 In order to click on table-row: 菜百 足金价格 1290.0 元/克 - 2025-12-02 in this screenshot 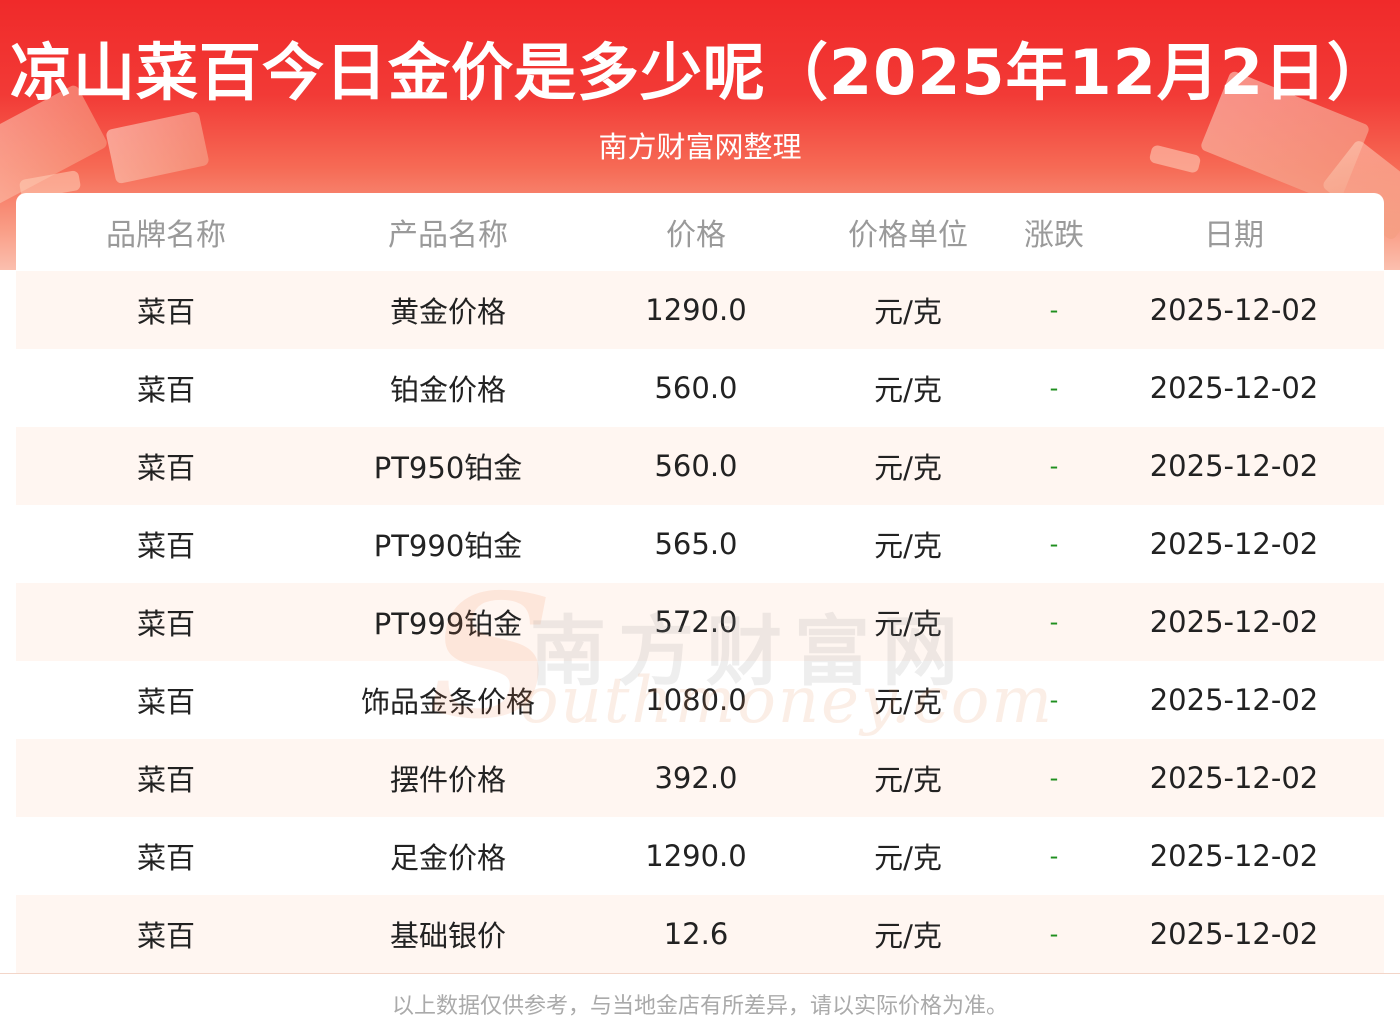, I will do `click(700, 856)`.